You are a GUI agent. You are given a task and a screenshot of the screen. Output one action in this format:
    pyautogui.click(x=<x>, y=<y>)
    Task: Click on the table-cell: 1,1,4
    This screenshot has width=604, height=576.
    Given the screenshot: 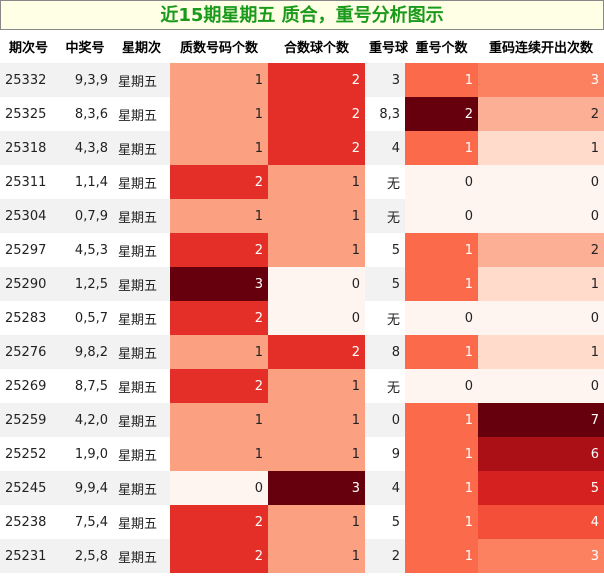 What is the action you would take?
    pyautogui.click(x=91, y=182)
    